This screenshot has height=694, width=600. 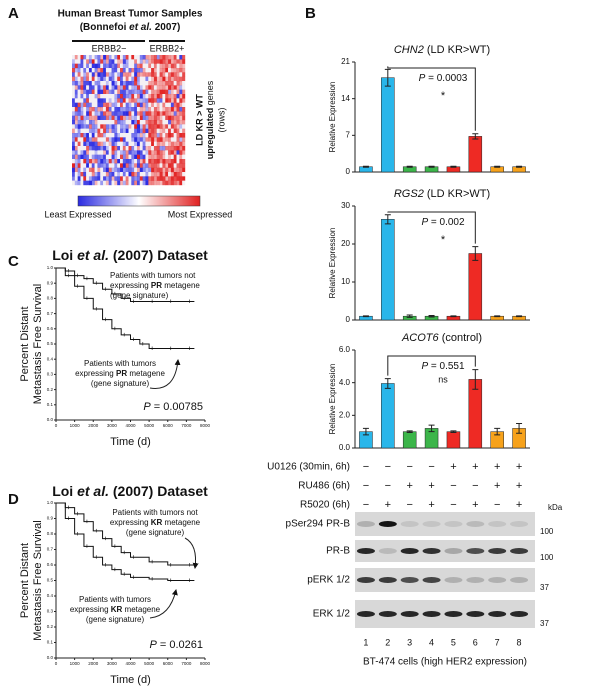 I want to click on y-tick-label: 0.3, so click(x=50, y=374).